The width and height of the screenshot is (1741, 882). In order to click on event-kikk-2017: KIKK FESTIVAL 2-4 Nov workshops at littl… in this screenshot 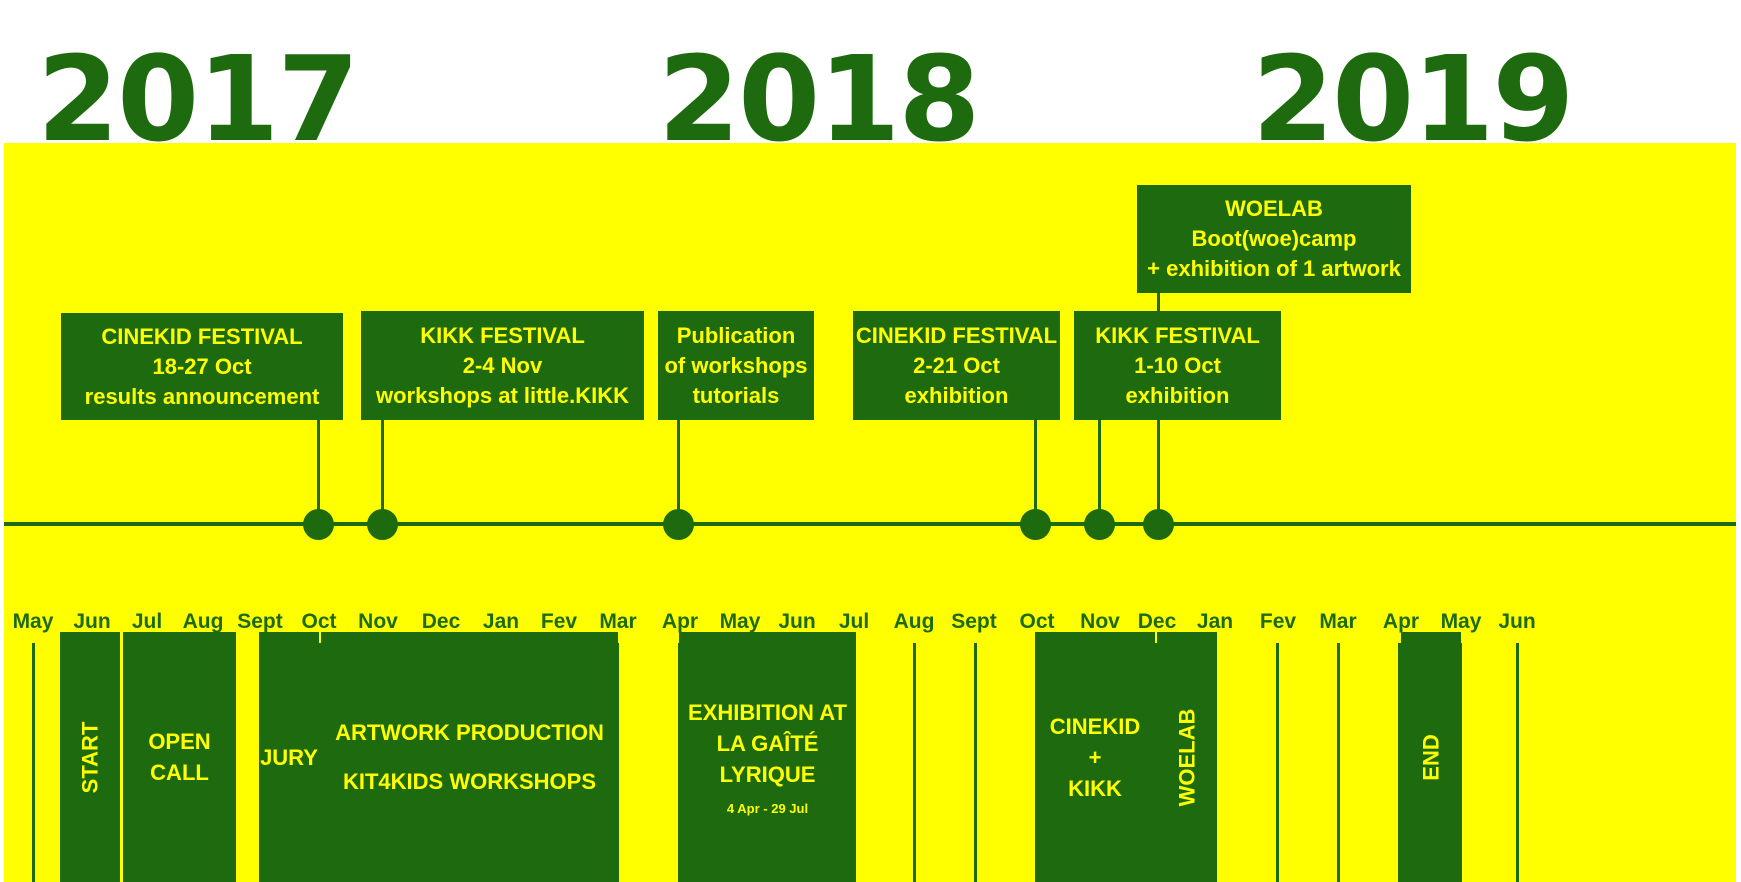, I will do `click(502, 365)`.